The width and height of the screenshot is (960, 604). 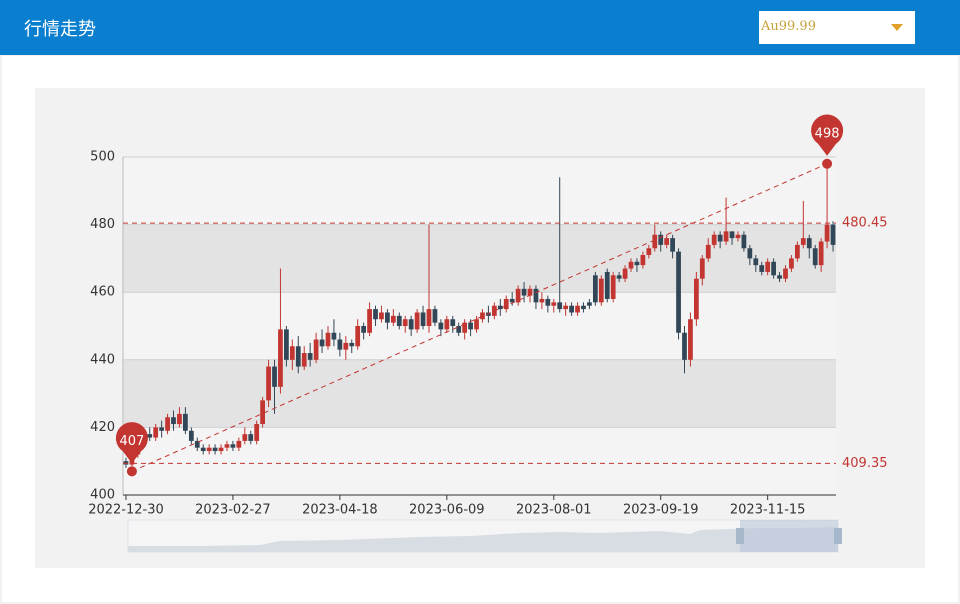 I want to click on mark-point-dot, so click(x=131, y=471).